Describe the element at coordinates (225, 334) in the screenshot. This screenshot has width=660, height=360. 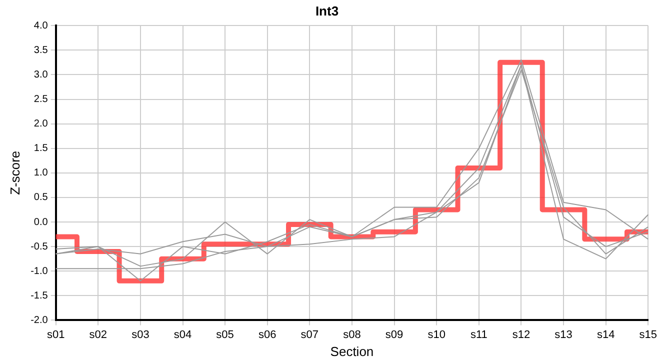
I see `x-tick-label: s05` at that location.